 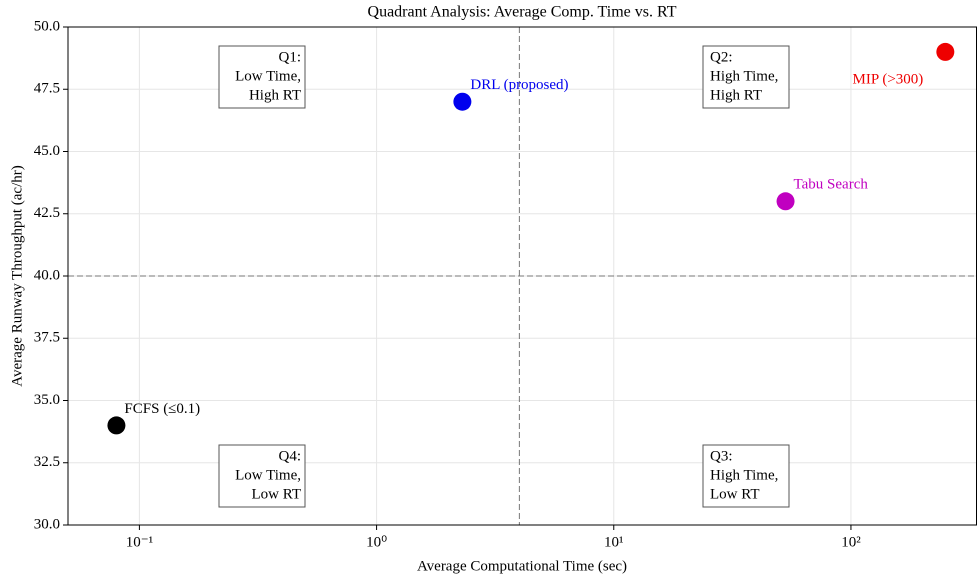 What do you see at coordinates (721, 456) in the screenshot?
I see `quadrant-text: Q3:` at bounding box center [721, 456].